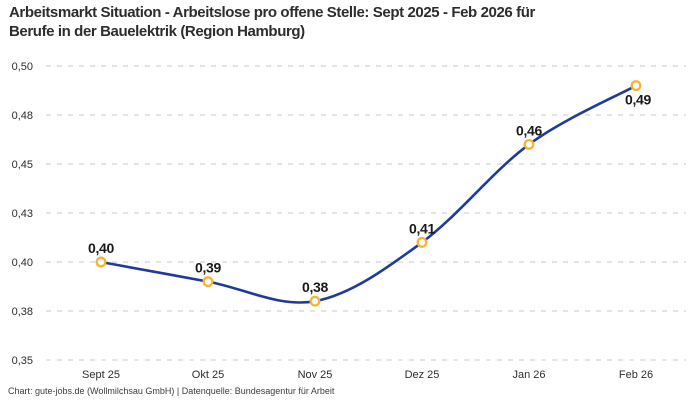 This screenshot has width=700, height=400. I want to click on x-axis-tick-label: Feb 26, so click(636, 375).